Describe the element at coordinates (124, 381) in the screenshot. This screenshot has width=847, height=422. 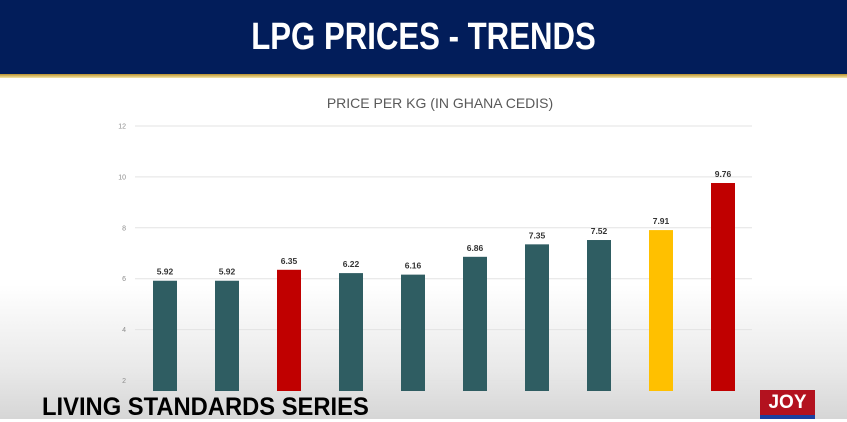
I see `y-tick-label: 2` at that location.